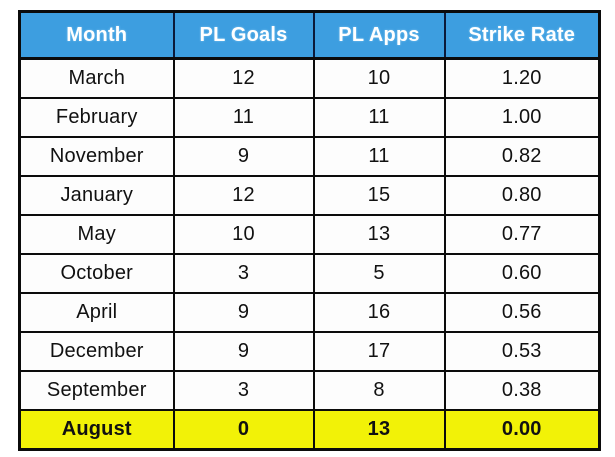  What do you see at coordinates (96, 78) in the screenshot?
I see `month-cell: March` at bounding box center [96, 78].